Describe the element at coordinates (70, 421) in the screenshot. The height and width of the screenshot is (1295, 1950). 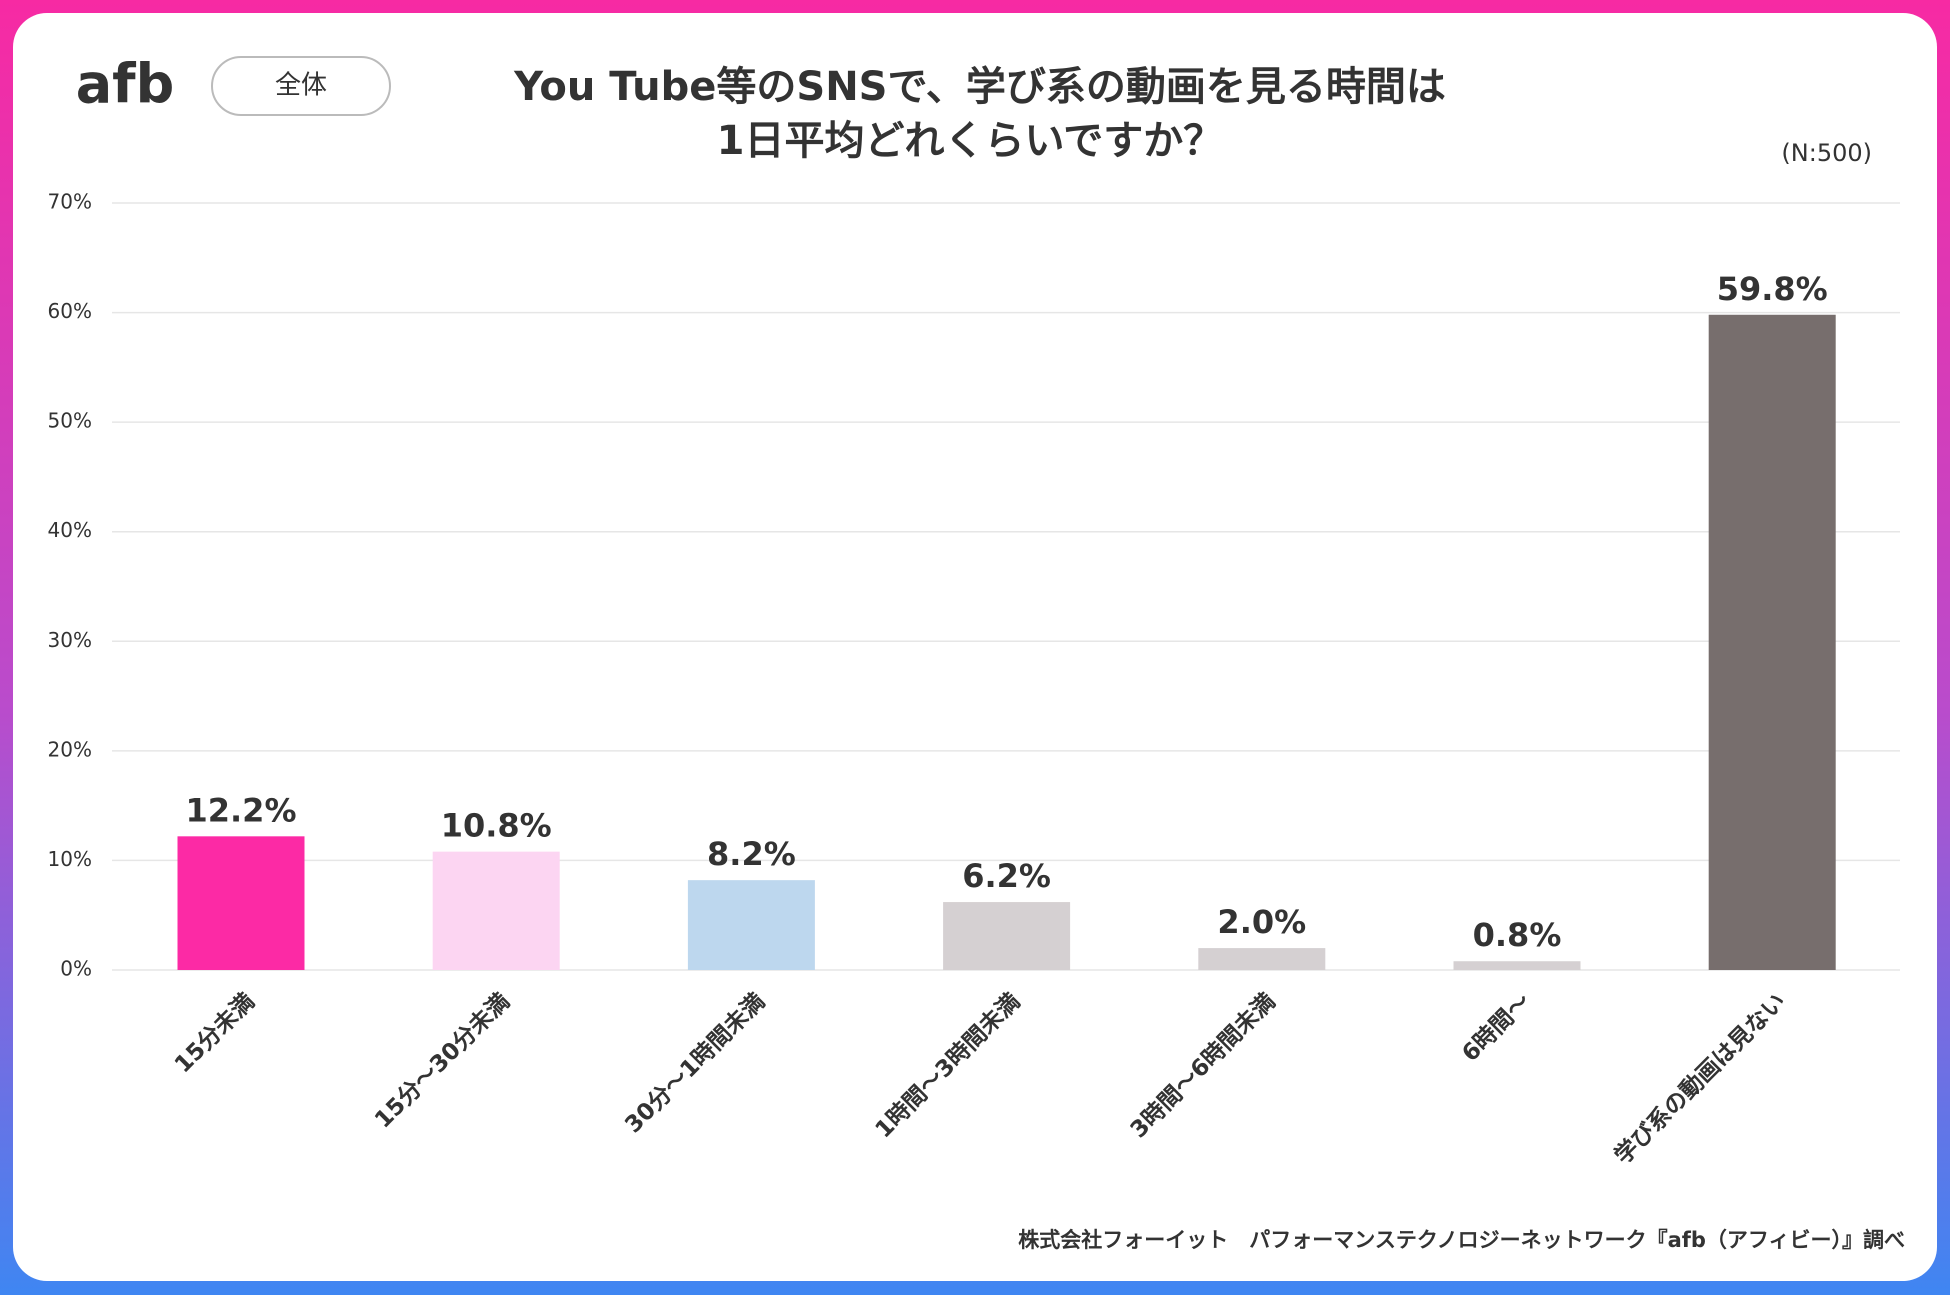
I see `y-tick-label: 50%` at that location.